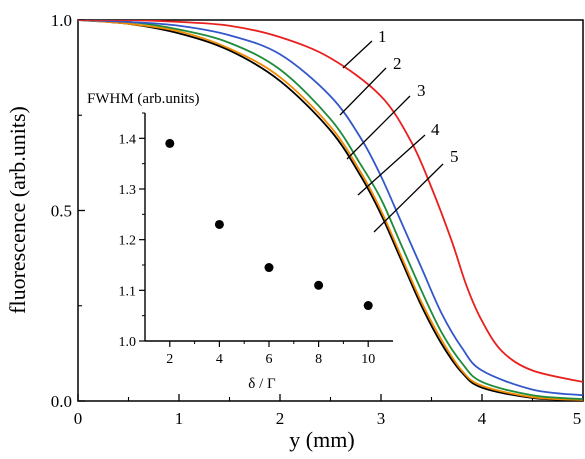 The width and height of the screenshot is (585, 459). I want to click on y-axis-title: fluorescence (arb.units), so click(17, 210).